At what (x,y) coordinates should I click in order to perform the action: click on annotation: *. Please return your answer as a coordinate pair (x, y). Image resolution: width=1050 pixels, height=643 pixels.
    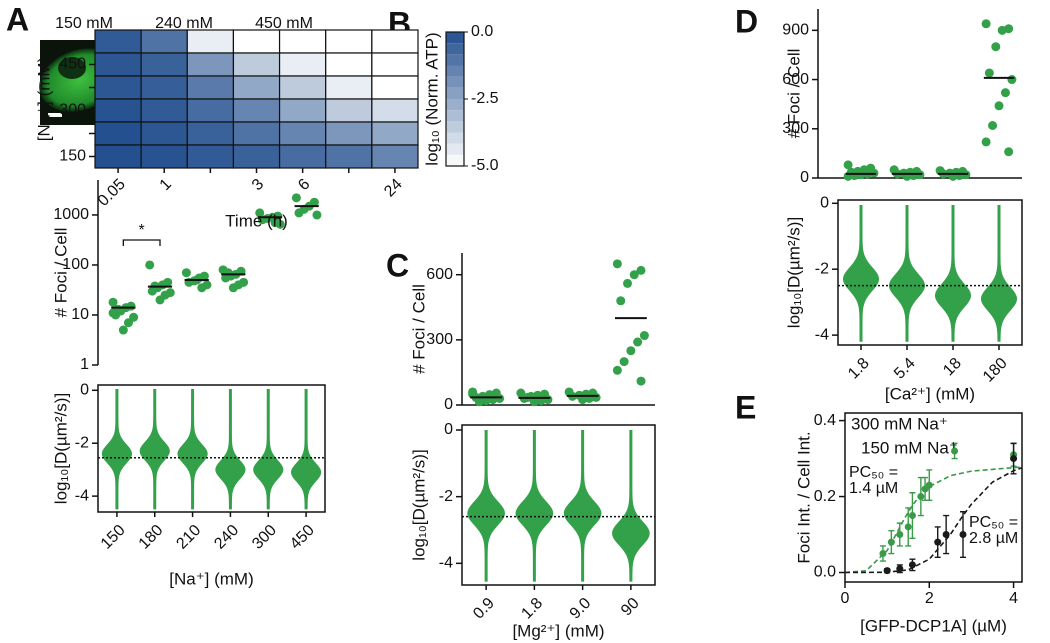
    Looking at the image, I should click on (142, 230).